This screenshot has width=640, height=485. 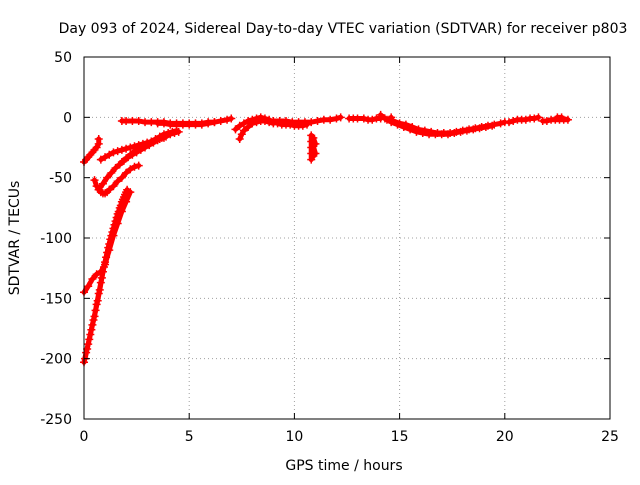 I want to click on series-drop-11h, so click(x=313, y=147).